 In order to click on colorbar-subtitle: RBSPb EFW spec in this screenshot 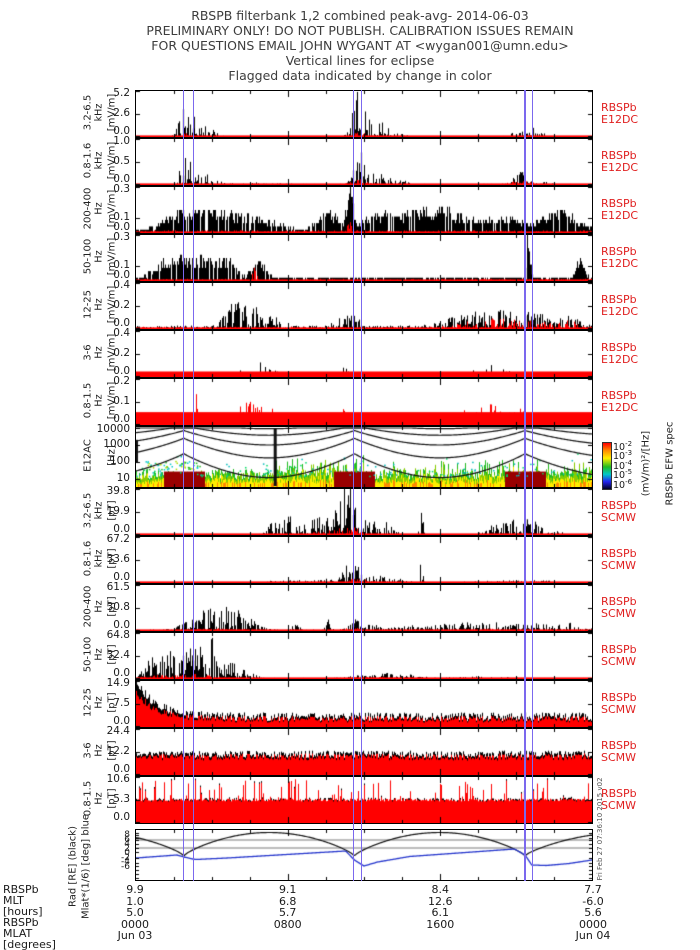, I will do `click(670, 463)`.